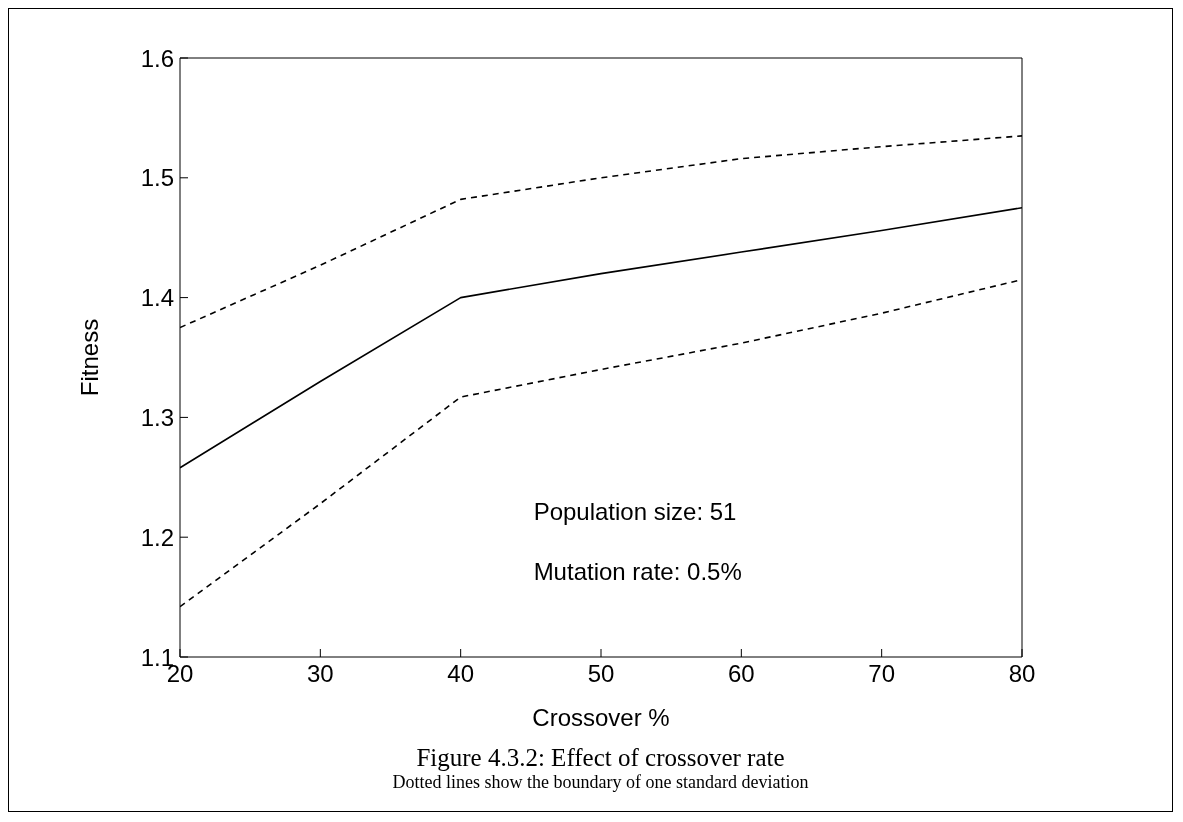 The height and width of the screenshot is (822, 1183). What do you see at coordinates (89, 357) in the screenshot?
I see `y-axis-title: Fitness` at bounding box center [89, 357].